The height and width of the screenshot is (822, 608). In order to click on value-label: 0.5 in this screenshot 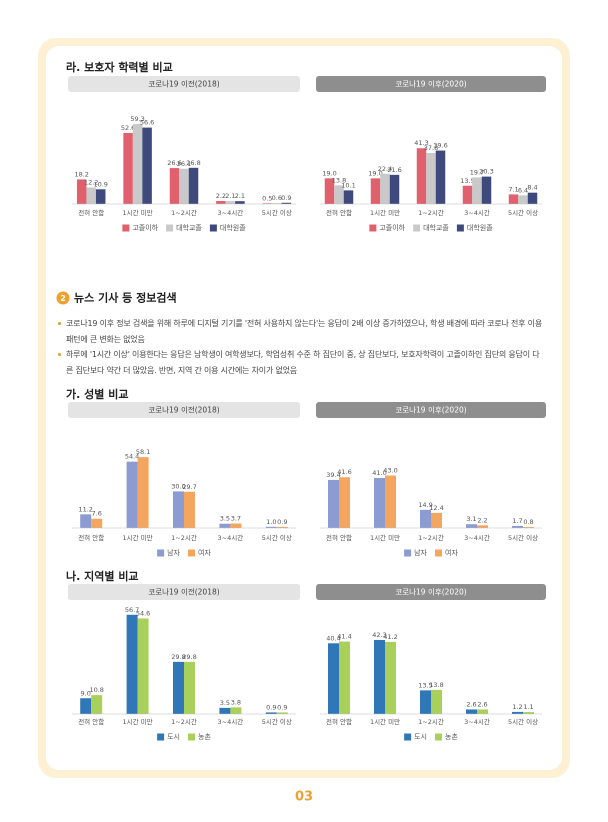, I will do `click(267, 198)`.